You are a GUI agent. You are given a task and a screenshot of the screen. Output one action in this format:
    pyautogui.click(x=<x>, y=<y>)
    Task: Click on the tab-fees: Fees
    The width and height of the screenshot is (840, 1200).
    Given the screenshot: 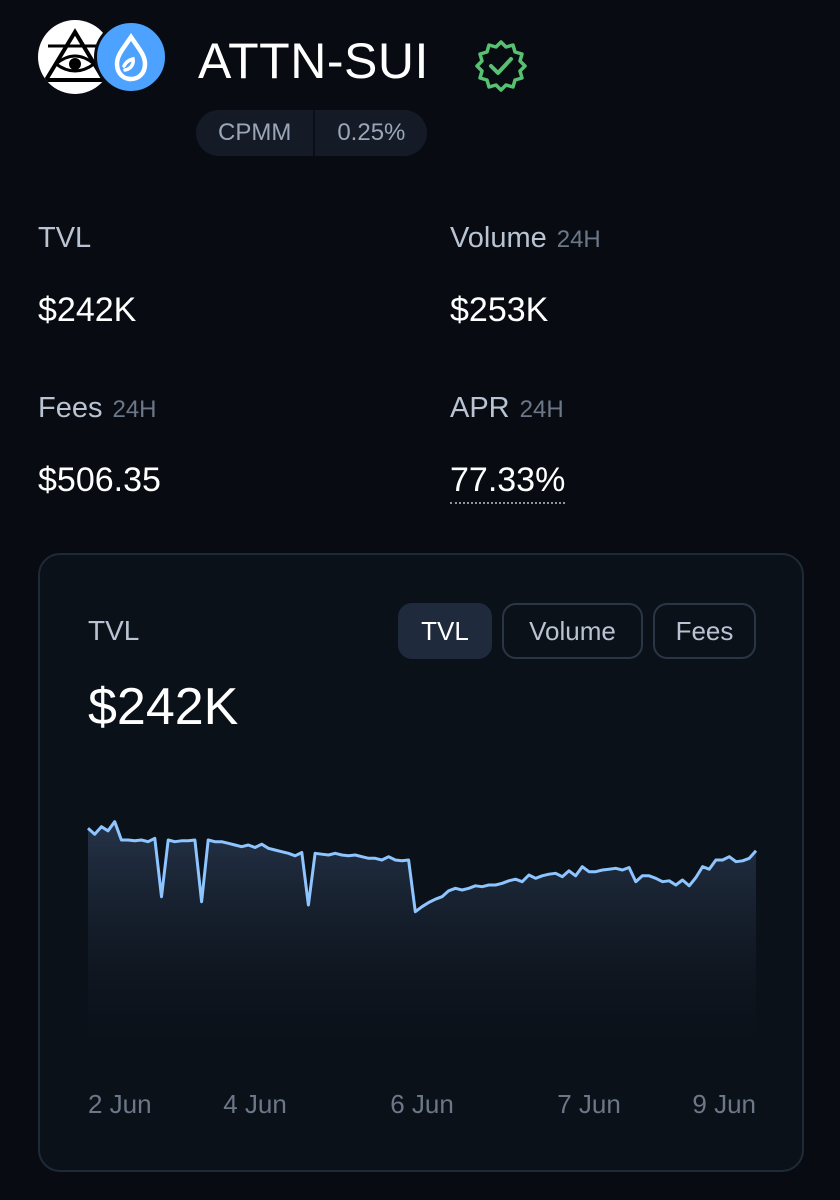 What is the action you would take?
    pyautogui.click(x=704, y=631)
    